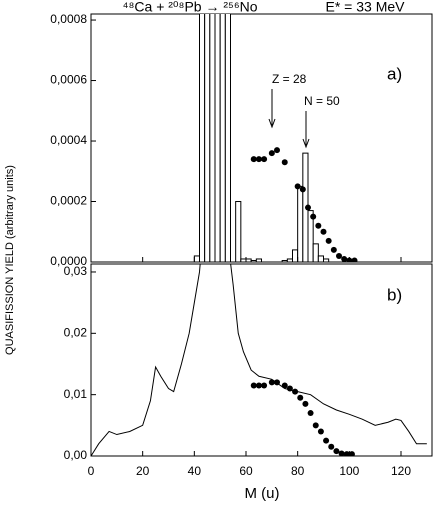 Image resolution: width=436 pixels, height=505 pixels. What do you see at coordinates (394, 294) in the screenshot?
I see `panel-label: b)` at bounding box center [394, 294].